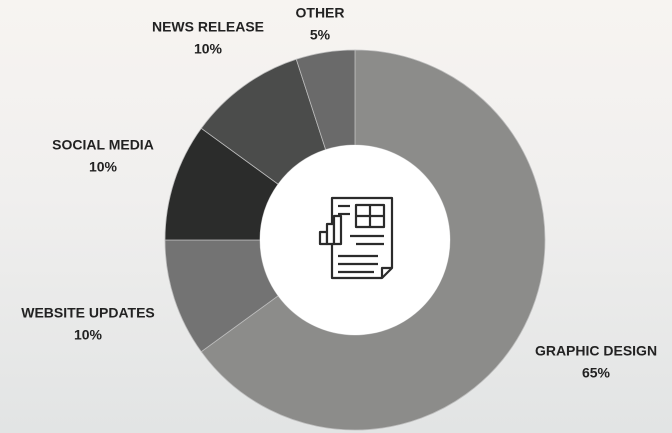 This screenshot has height=433, width=672. Describe the element at coordinates (596, 351) in the screenshot. I see `slice-label: GRAPHIC DESIGN` at that location.